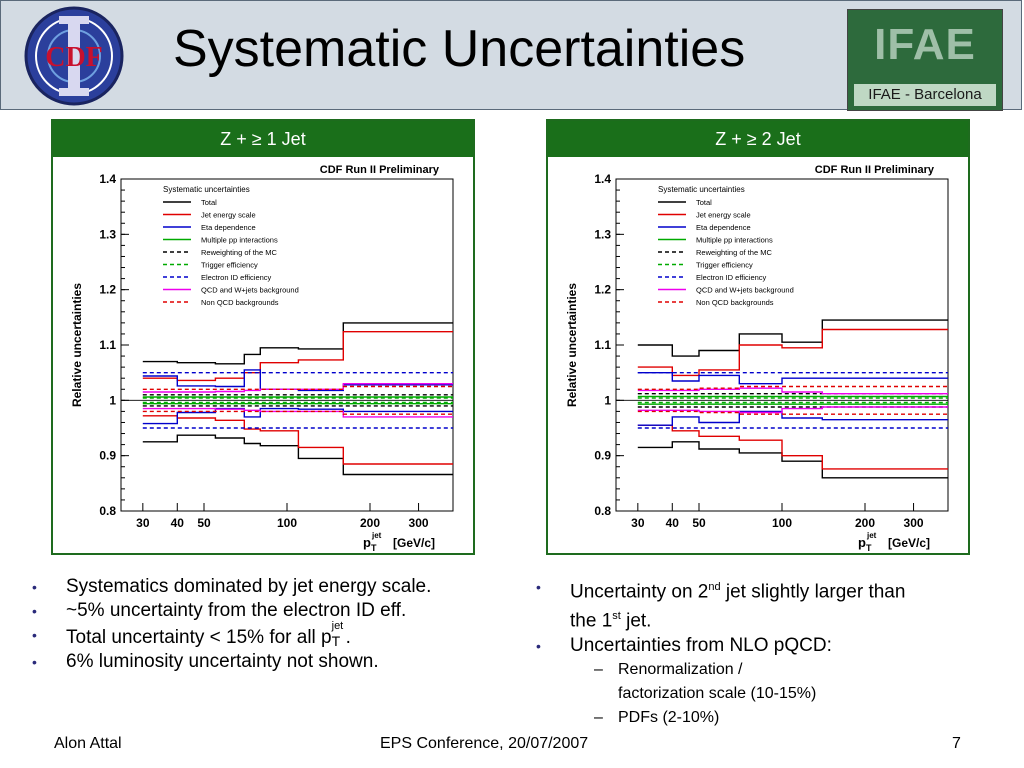 This screenshot has height=768, width=1024. I want to click on superscript: st, so click(616, 616).